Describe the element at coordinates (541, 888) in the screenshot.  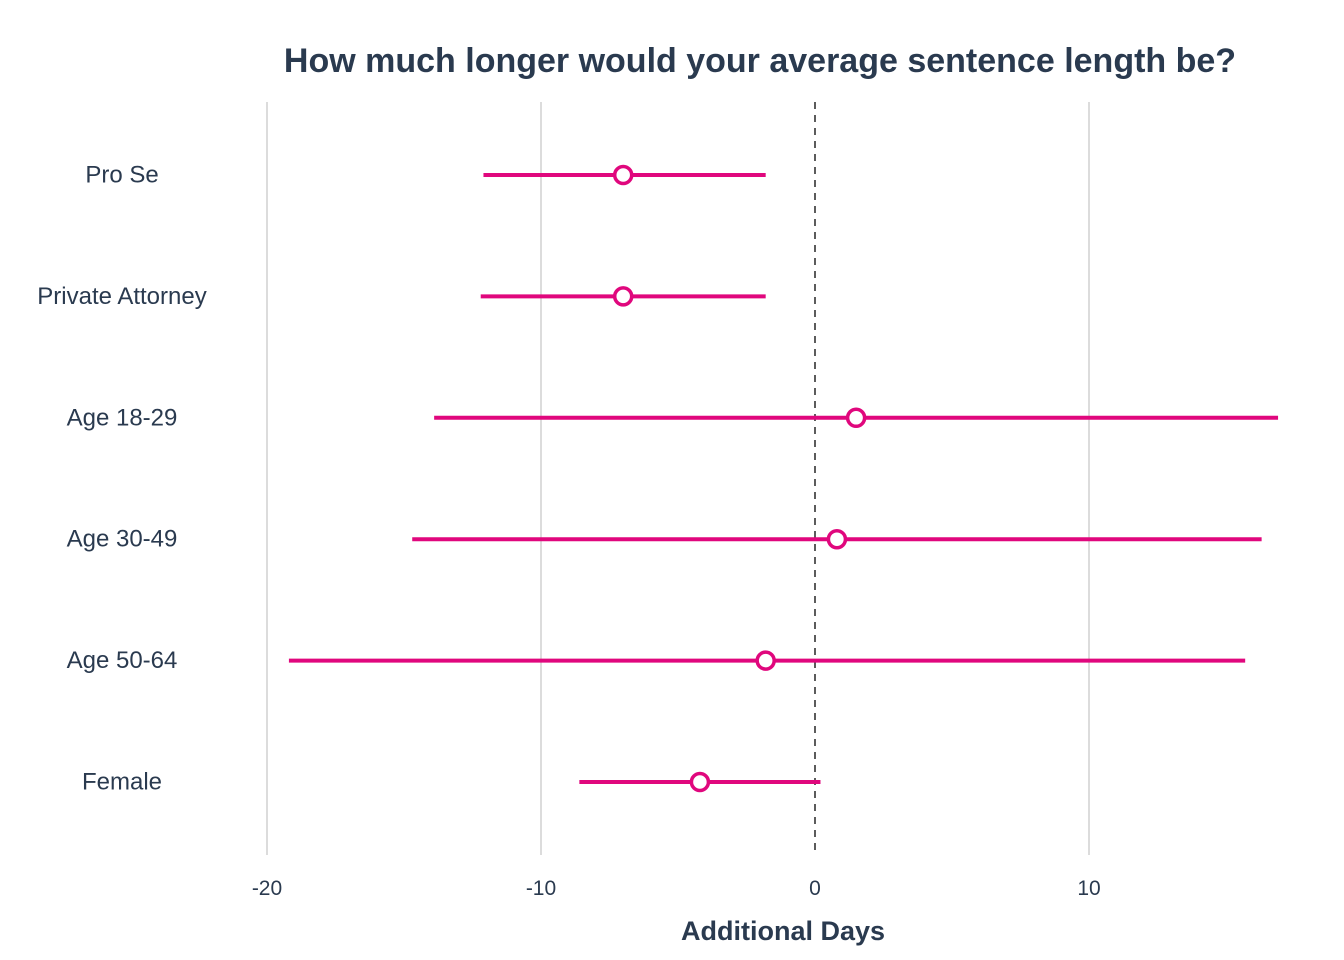
I see `x-tick-label: -10` at that location.